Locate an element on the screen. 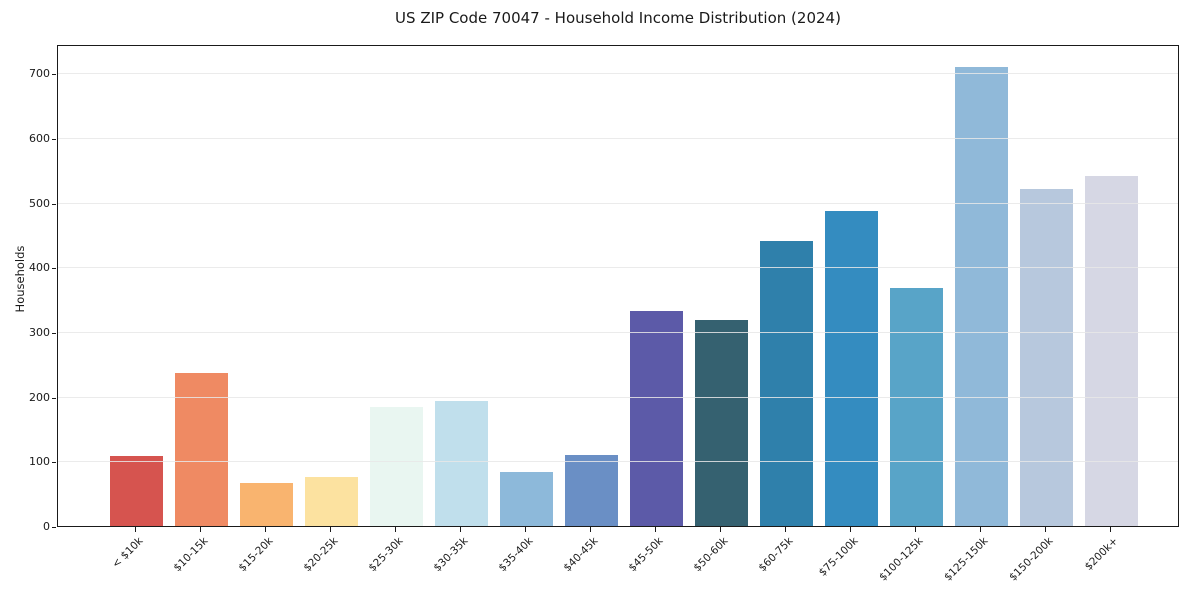 The width and height of the screenshot is (1189, 590). y-tick-label: 0 is located at coordinates (46, 526).